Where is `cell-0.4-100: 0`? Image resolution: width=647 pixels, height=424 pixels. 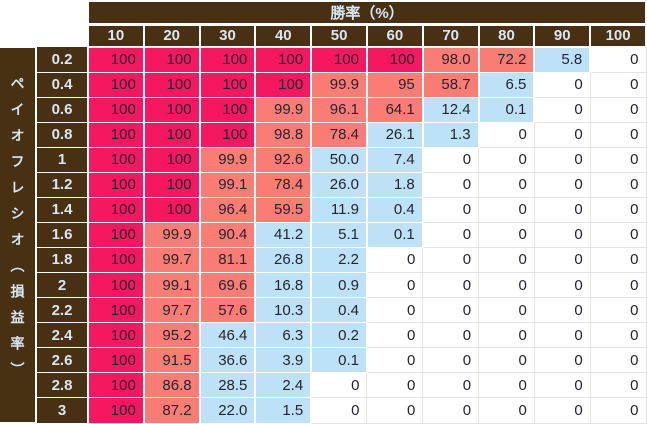 cell-0.4-100: 0 is located at coordinates (618, 84).